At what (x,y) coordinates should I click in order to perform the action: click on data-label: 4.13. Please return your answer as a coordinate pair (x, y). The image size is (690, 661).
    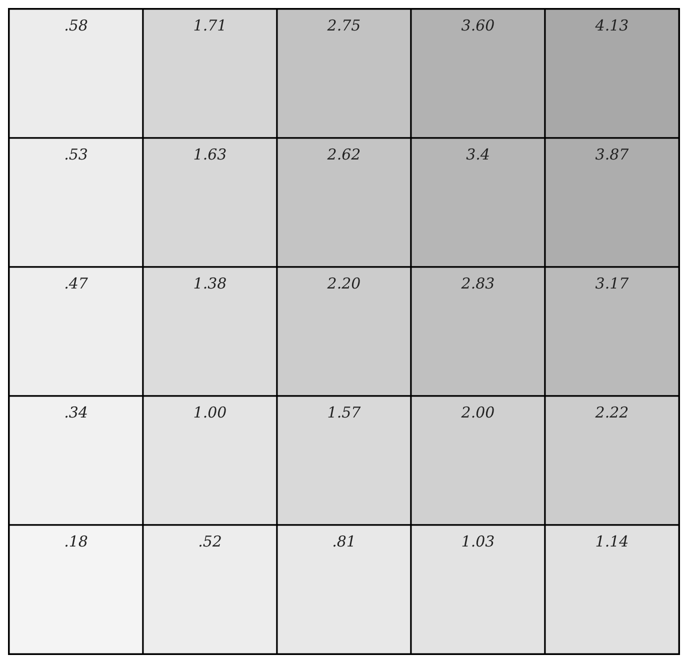
    Looking at the image, I should click on (611, 25).